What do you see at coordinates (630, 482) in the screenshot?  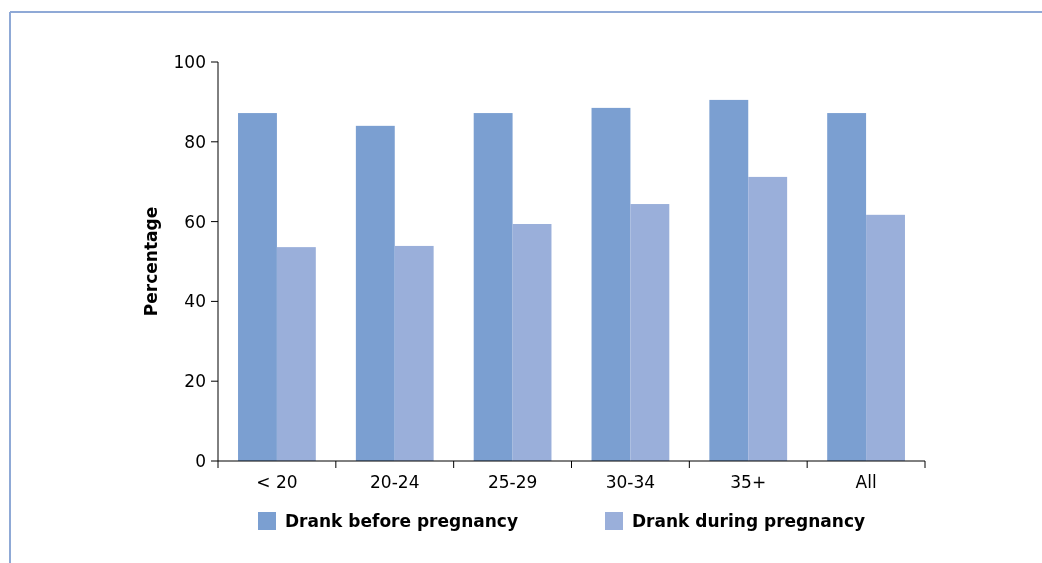 I see `x-tick-label: 30-34` at bounding box center [630, 482].